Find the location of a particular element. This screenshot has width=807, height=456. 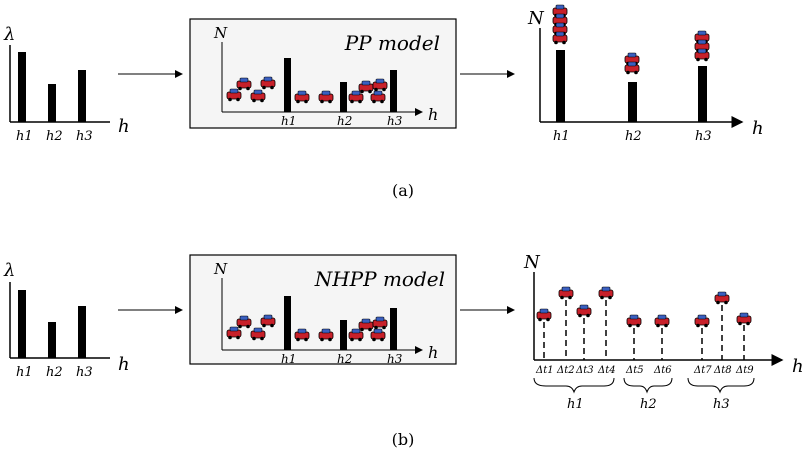

output-plot-a: N h h1 h2 h3 is located at coordinates (645, 74).